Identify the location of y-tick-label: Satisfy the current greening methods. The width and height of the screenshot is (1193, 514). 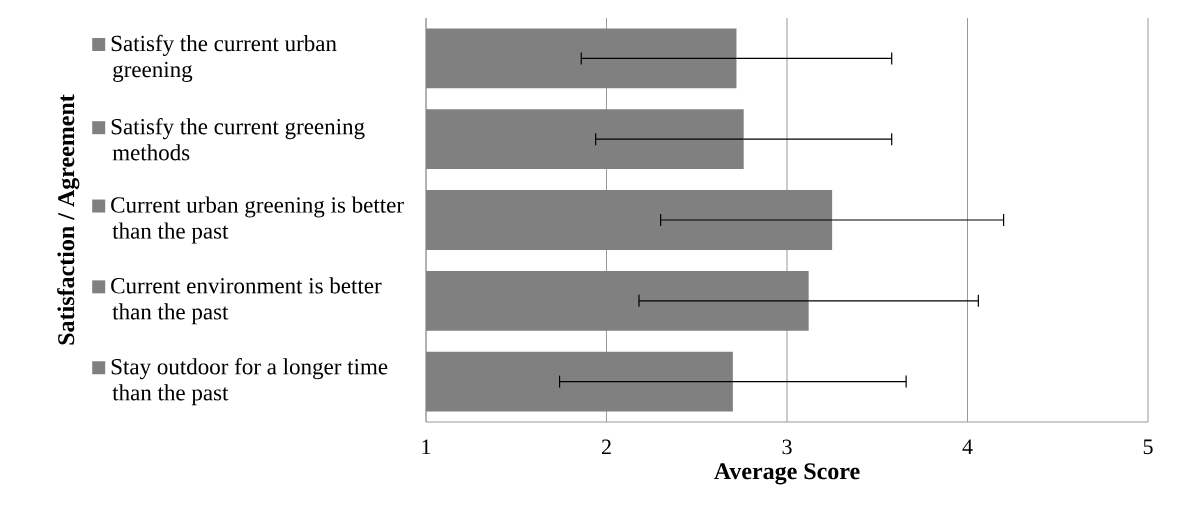
(238, 139).